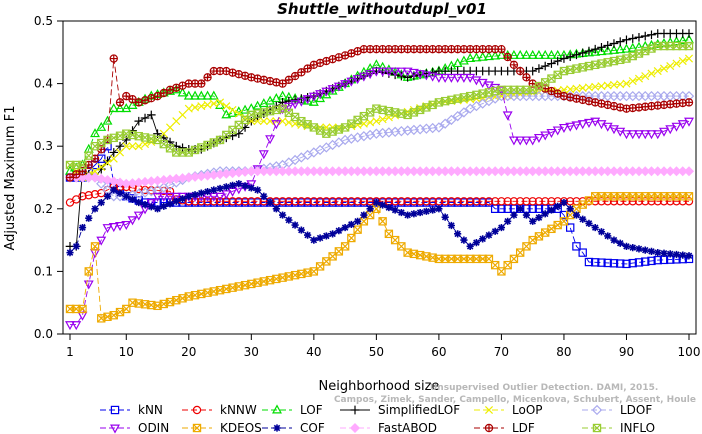 This screenshot has width=702, height=434. I want to click on y-tick-label-0.1: 0.1, so click(43, 271).